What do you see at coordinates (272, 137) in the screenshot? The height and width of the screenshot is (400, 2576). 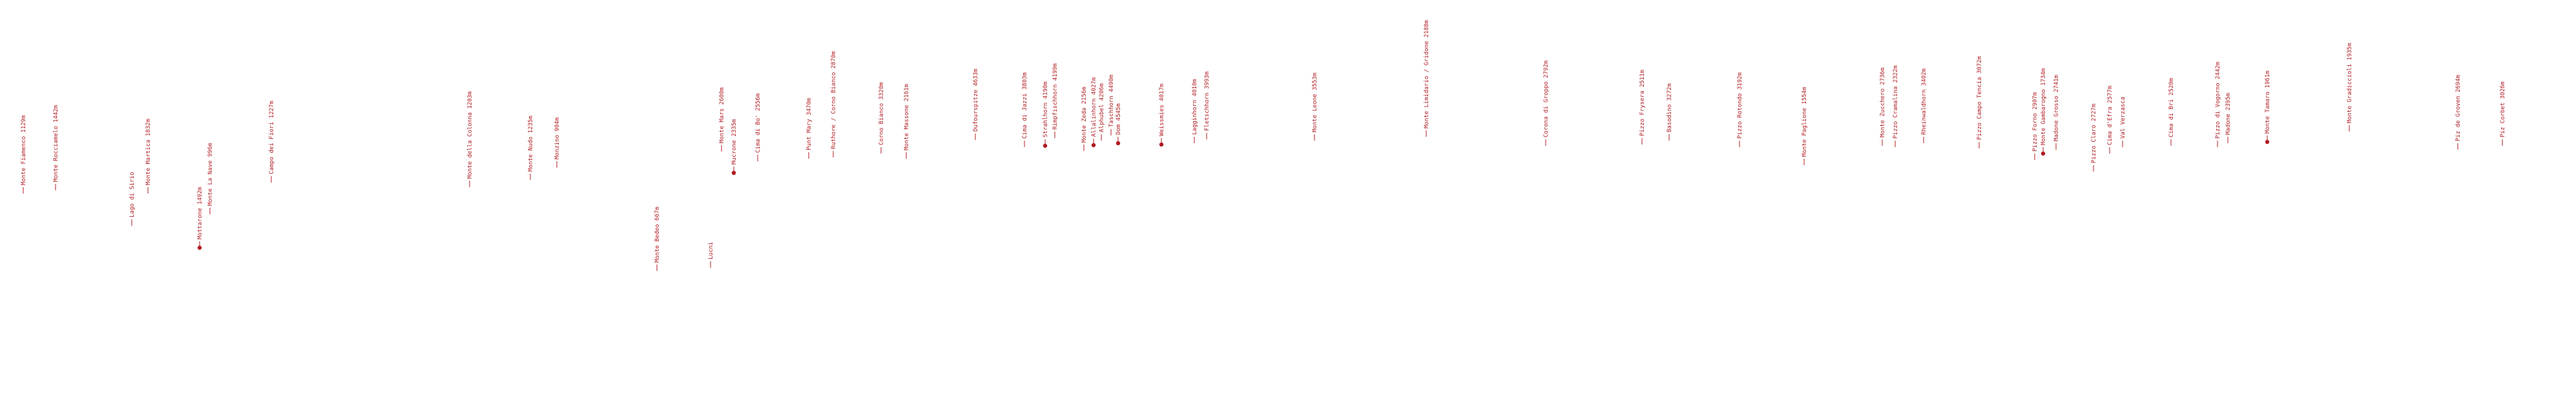 I see `peak-label: Campo dei Fiori 1227m` at bounding box center [272, 137].